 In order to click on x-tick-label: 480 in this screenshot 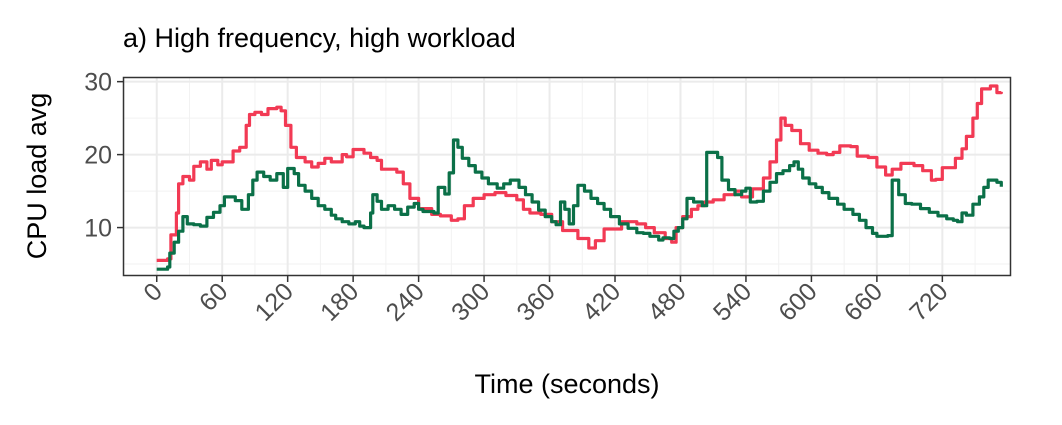, I will do `click(666, 301)`.